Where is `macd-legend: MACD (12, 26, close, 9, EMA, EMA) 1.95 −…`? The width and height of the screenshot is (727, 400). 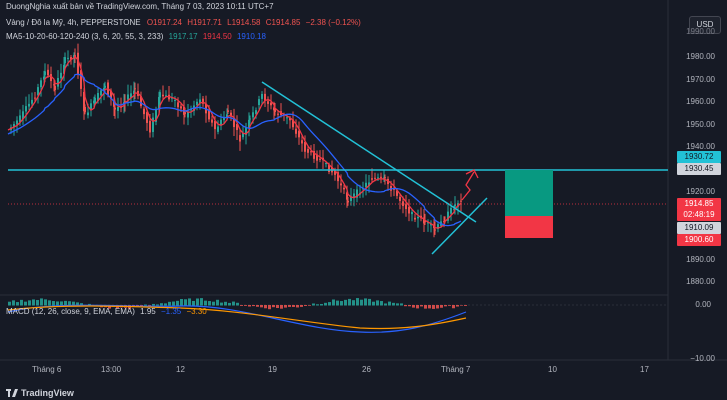 macd-legend: MACD (12, 26, close, 9, EMA, EMA) 1.95 −… is located at coordinates (106, 311).